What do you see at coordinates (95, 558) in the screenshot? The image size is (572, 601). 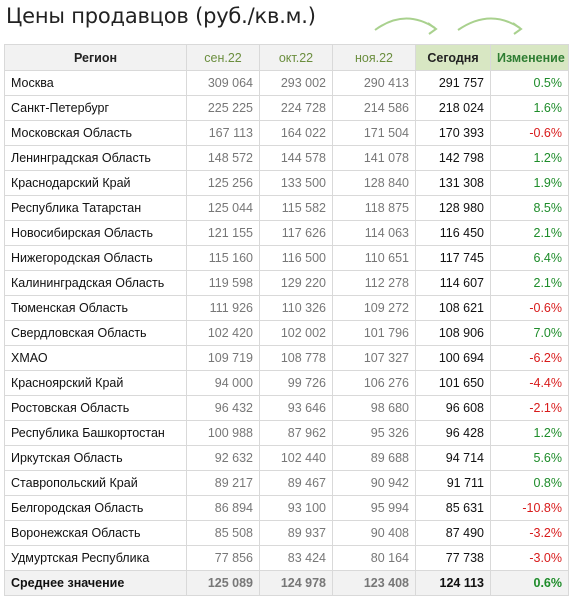 I see `region-cell: Удмуртская Республика` at bounding box center [95, 558].